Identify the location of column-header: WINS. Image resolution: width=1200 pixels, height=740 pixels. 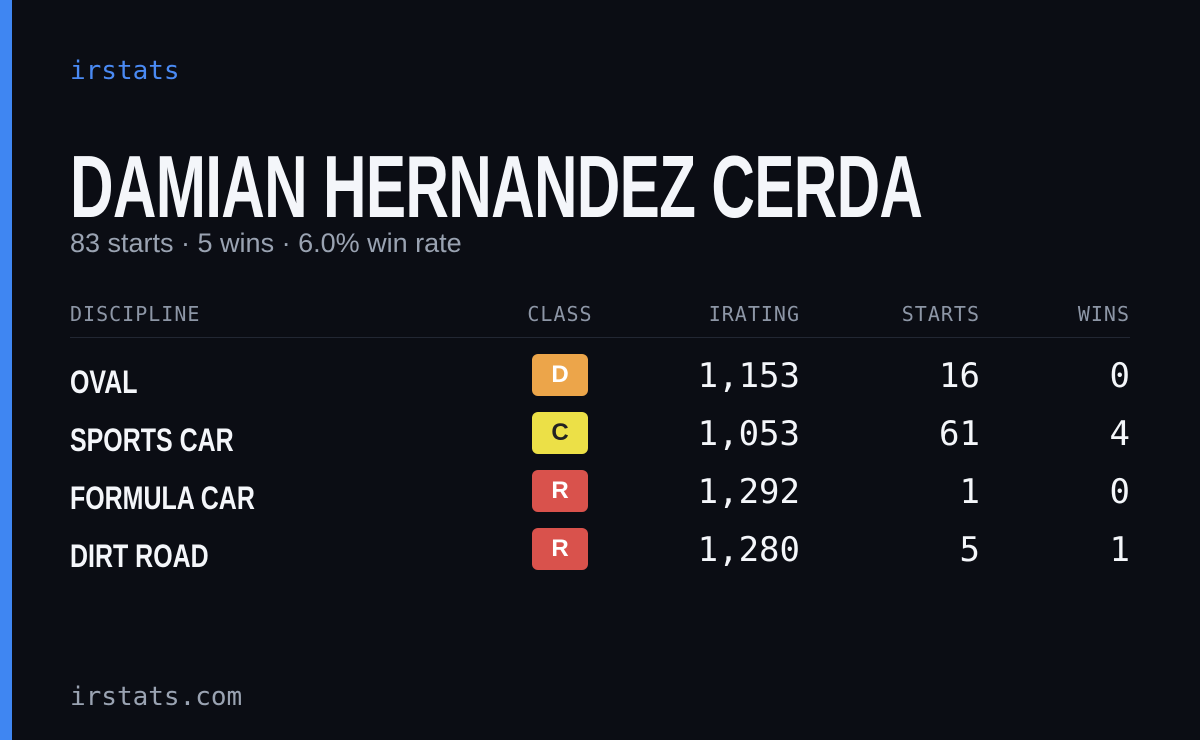
(1103, 314).